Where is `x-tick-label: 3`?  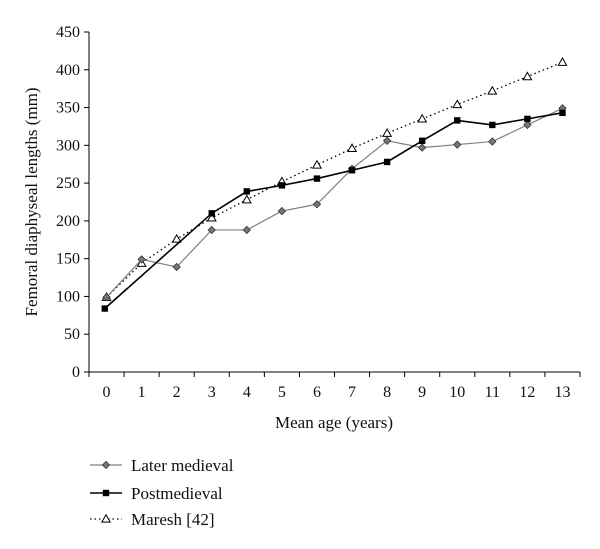 x-tick-label: 3 is located at coordinates (212, 392).